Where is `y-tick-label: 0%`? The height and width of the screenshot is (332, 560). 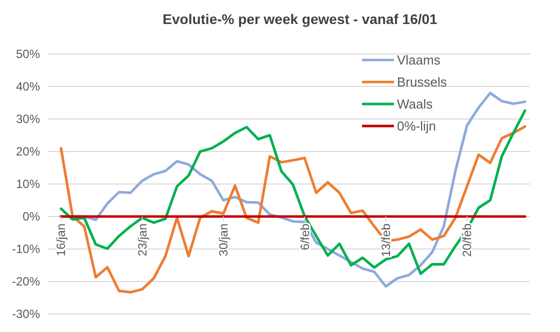
y-tick-label: 0% is located at coordinates (31, 216).